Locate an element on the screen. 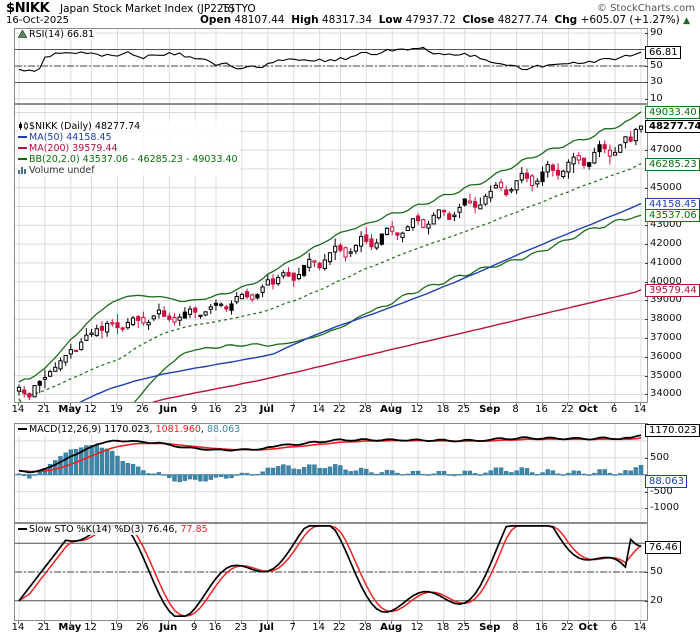  sto-legend-name: Slow STO %K(14) %D(3) is located at coordinates (87, 529).